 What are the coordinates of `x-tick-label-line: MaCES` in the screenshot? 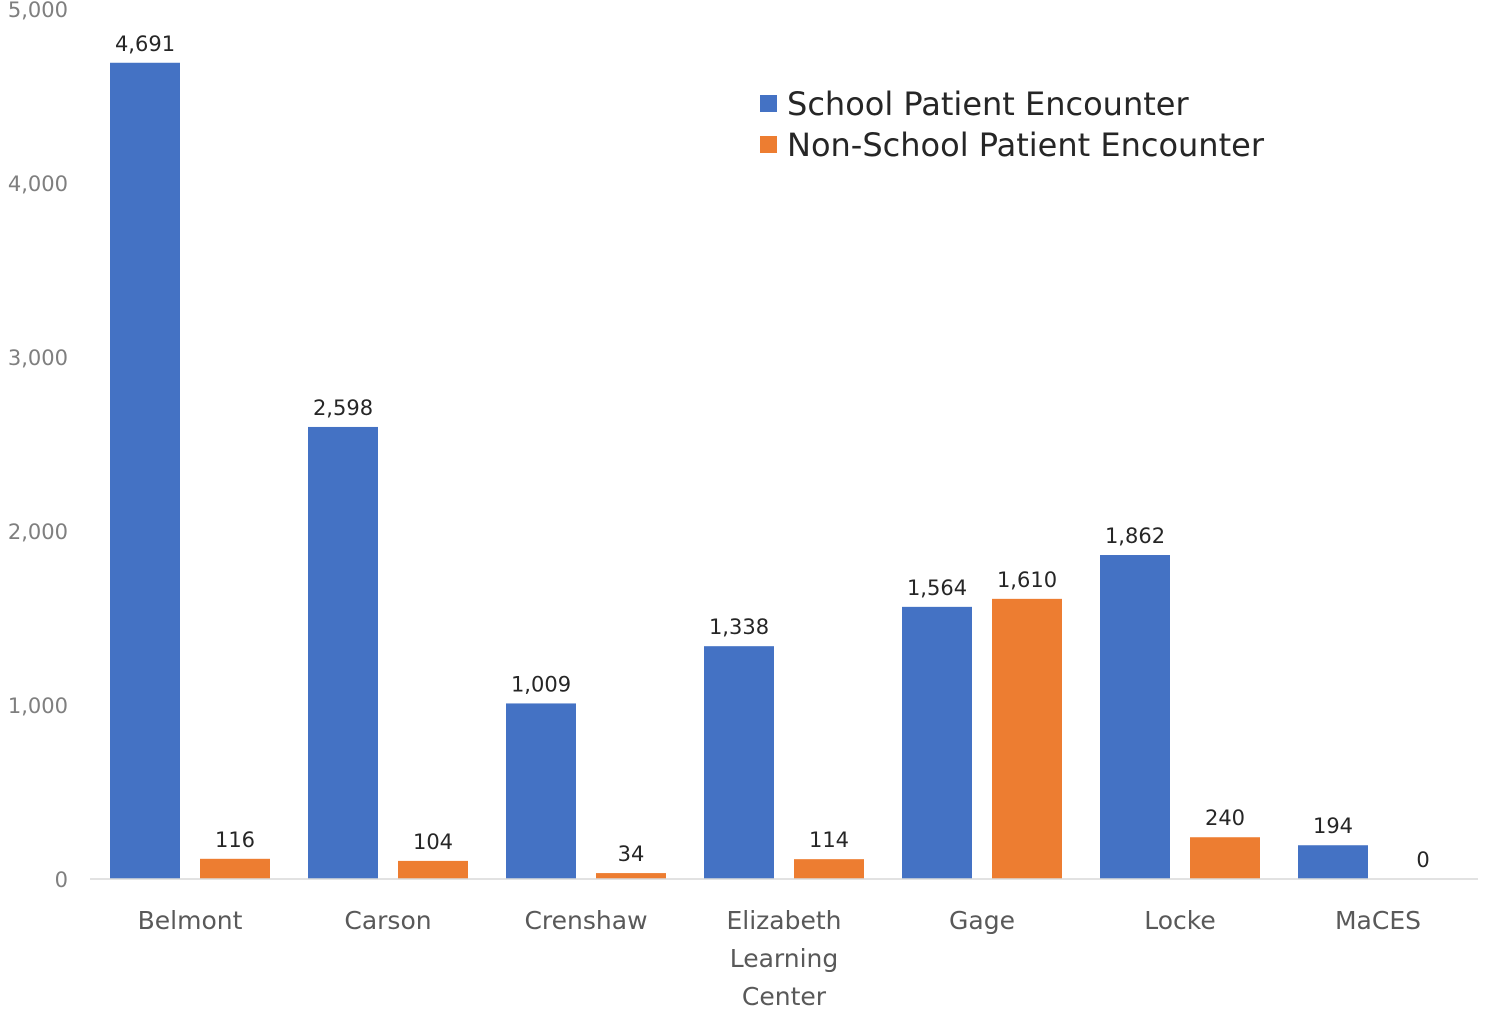 It's located at (1378, 920).